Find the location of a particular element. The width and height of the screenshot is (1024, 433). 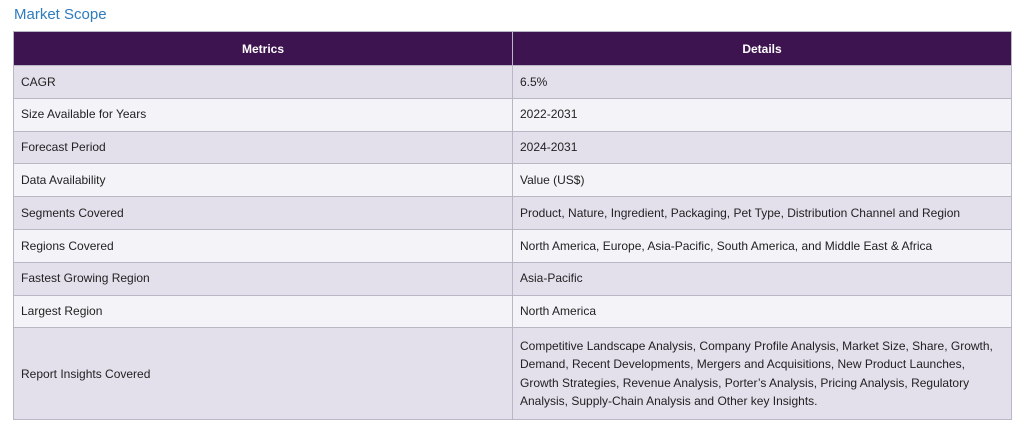

details-cell: North America is located at coordinates (762, 311).